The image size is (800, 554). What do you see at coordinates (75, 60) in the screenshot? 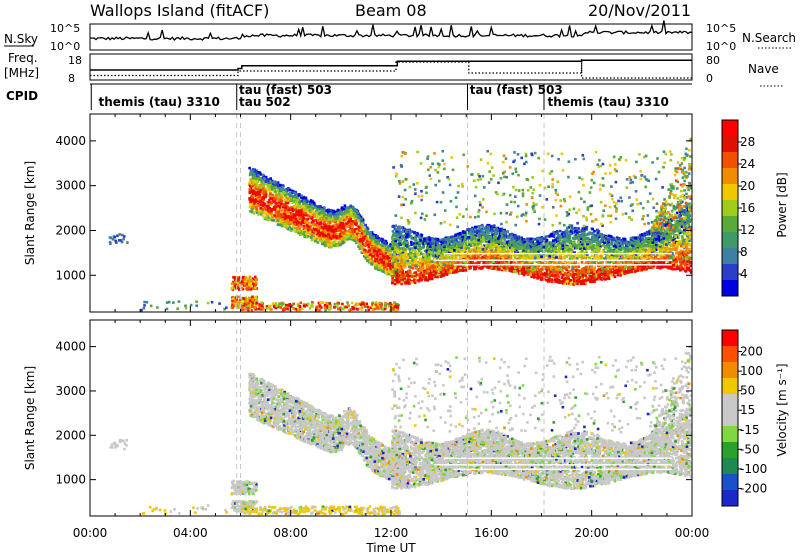
I see `freq-tick-top: 18` at bounding box center [75, 60].